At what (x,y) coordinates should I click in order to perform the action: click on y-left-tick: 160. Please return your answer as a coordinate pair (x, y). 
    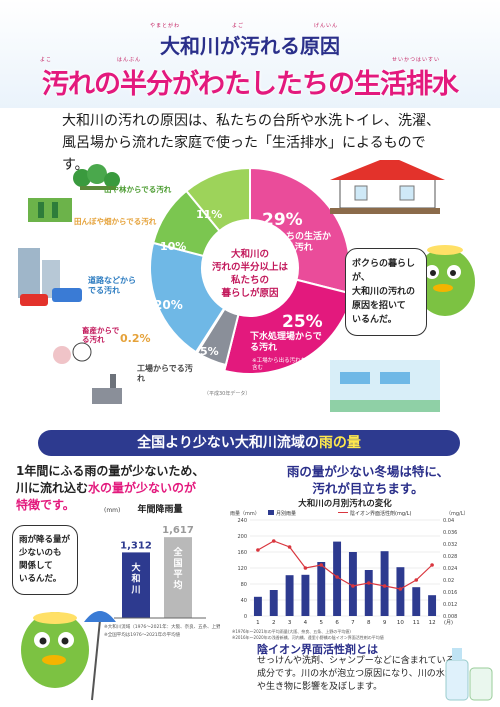
    Looking at the image, I should click on (242, 553).